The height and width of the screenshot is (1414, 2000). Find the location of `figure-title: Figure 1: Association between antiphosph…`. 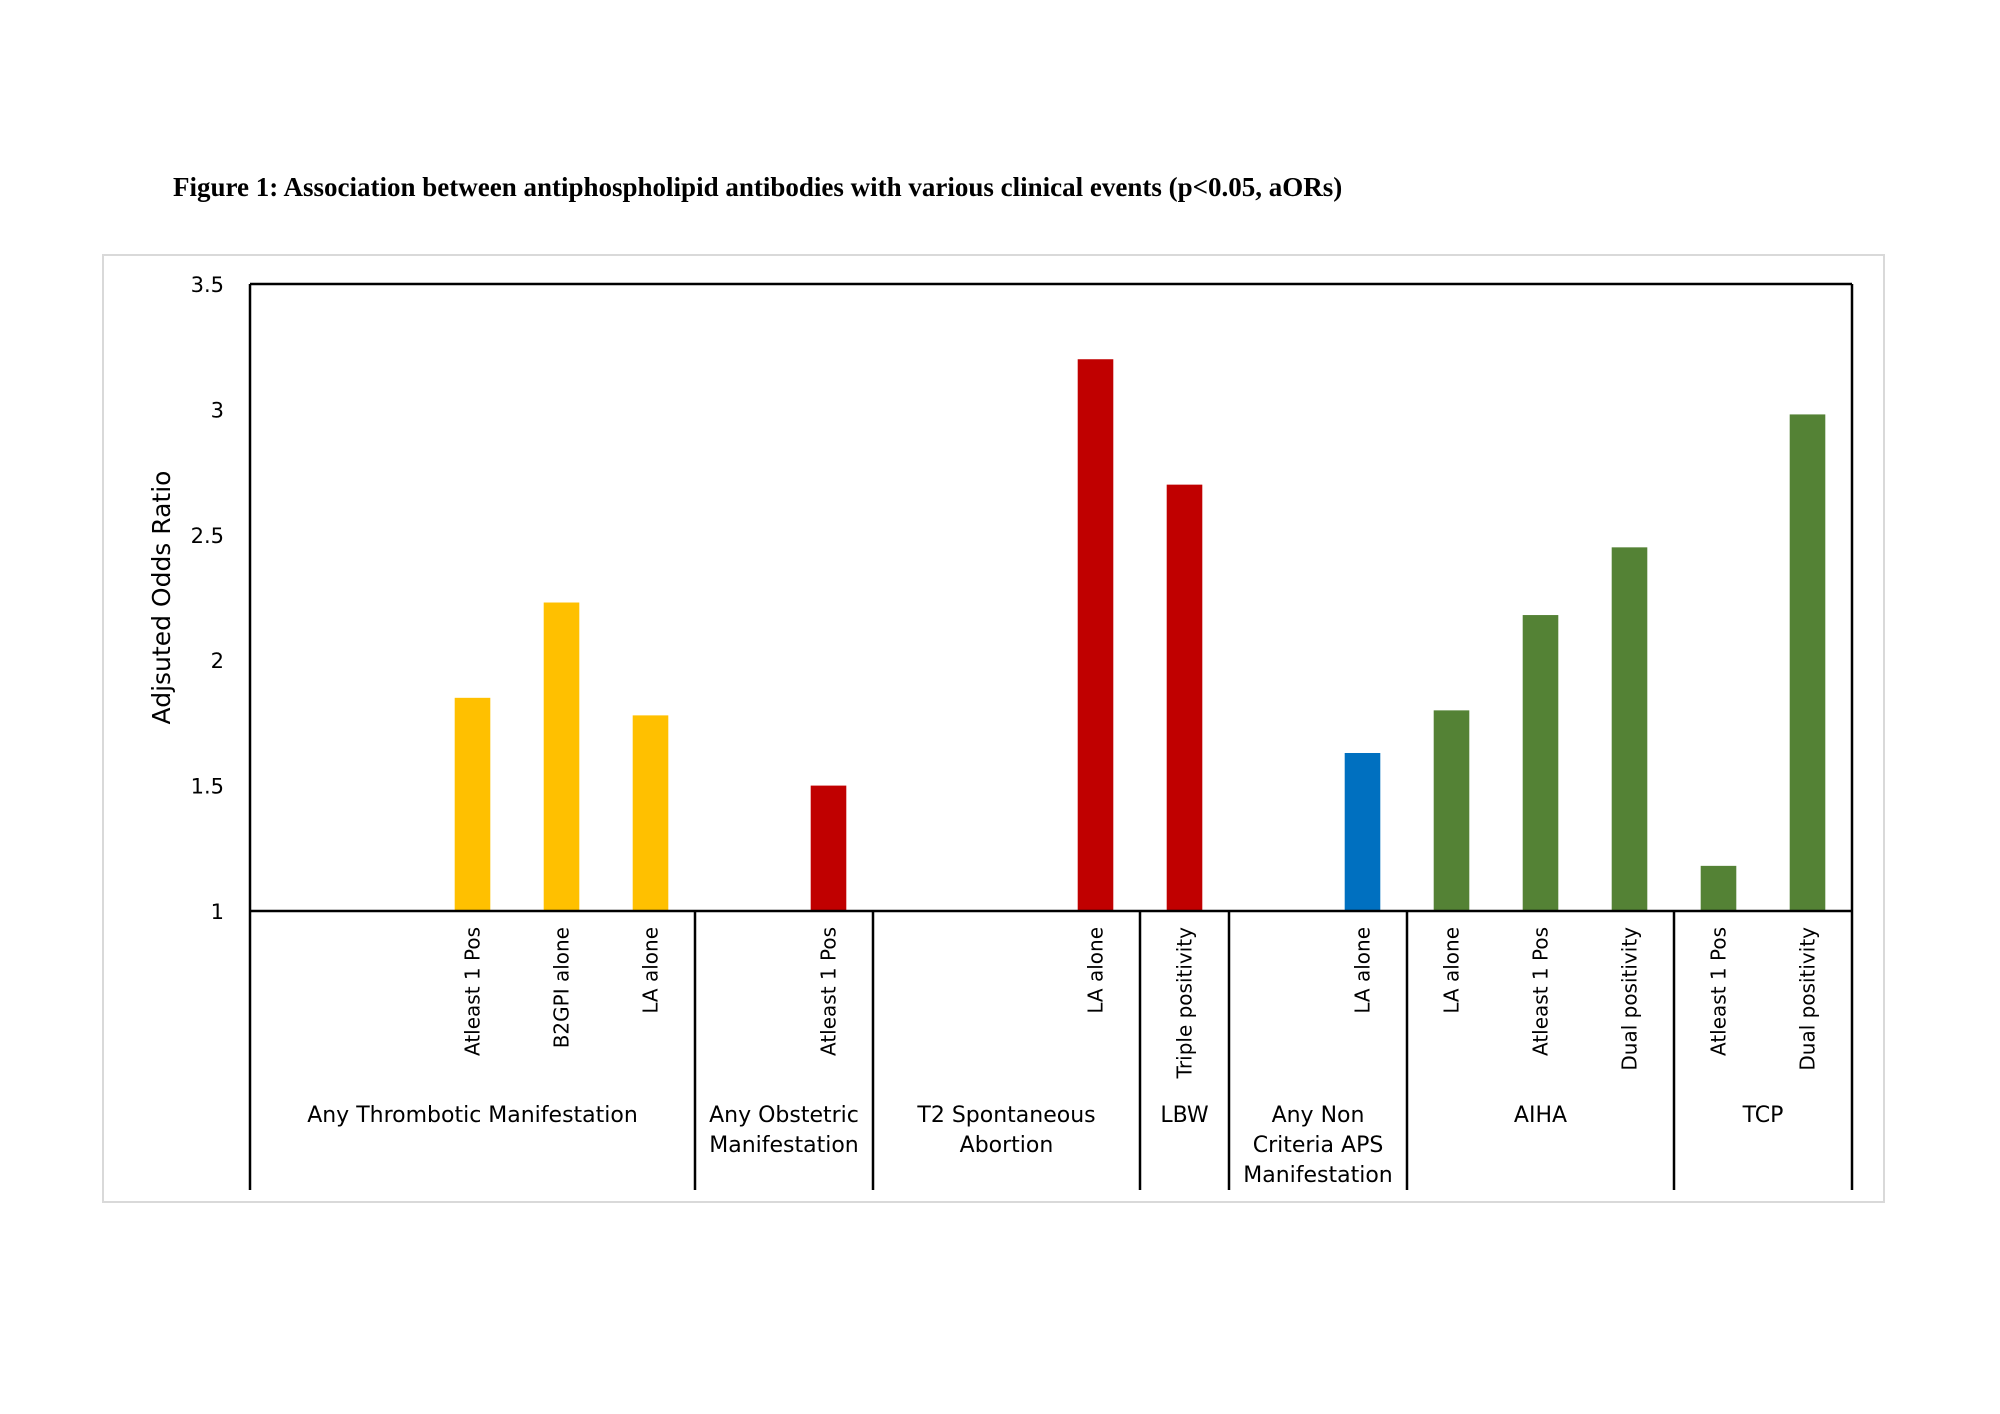

figure-title: Figure 1: Association between antiphosph… is located at coordinates (758, 187).